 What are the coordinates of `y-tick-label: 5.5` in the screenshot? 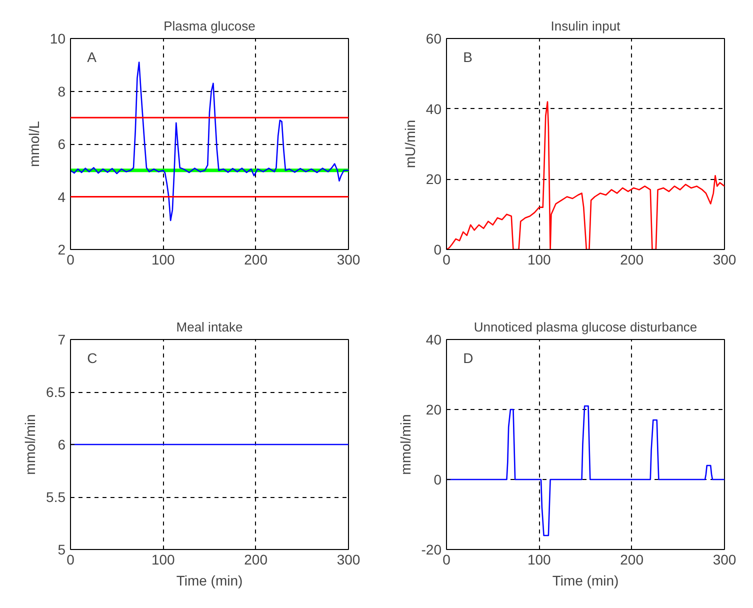 It's located at (56, 497).